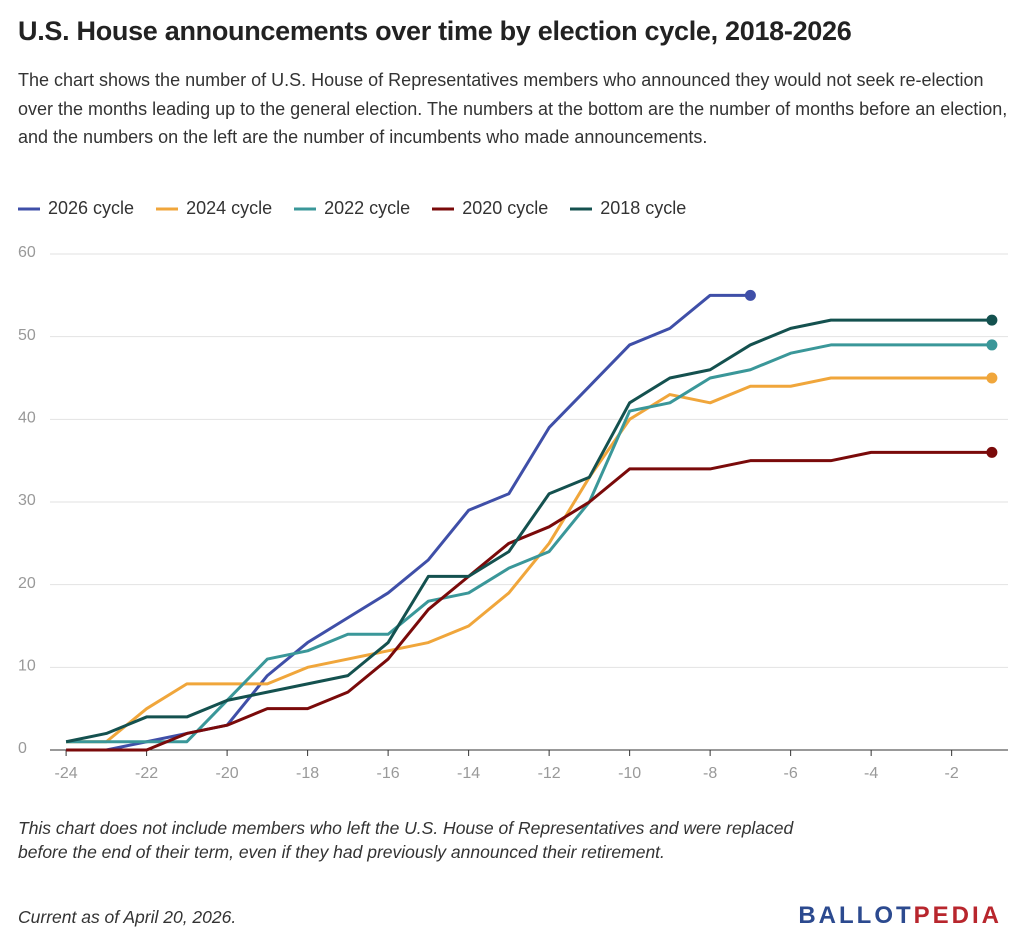  I want to click on legend-item: 2022 cycle, so click(352, 208).